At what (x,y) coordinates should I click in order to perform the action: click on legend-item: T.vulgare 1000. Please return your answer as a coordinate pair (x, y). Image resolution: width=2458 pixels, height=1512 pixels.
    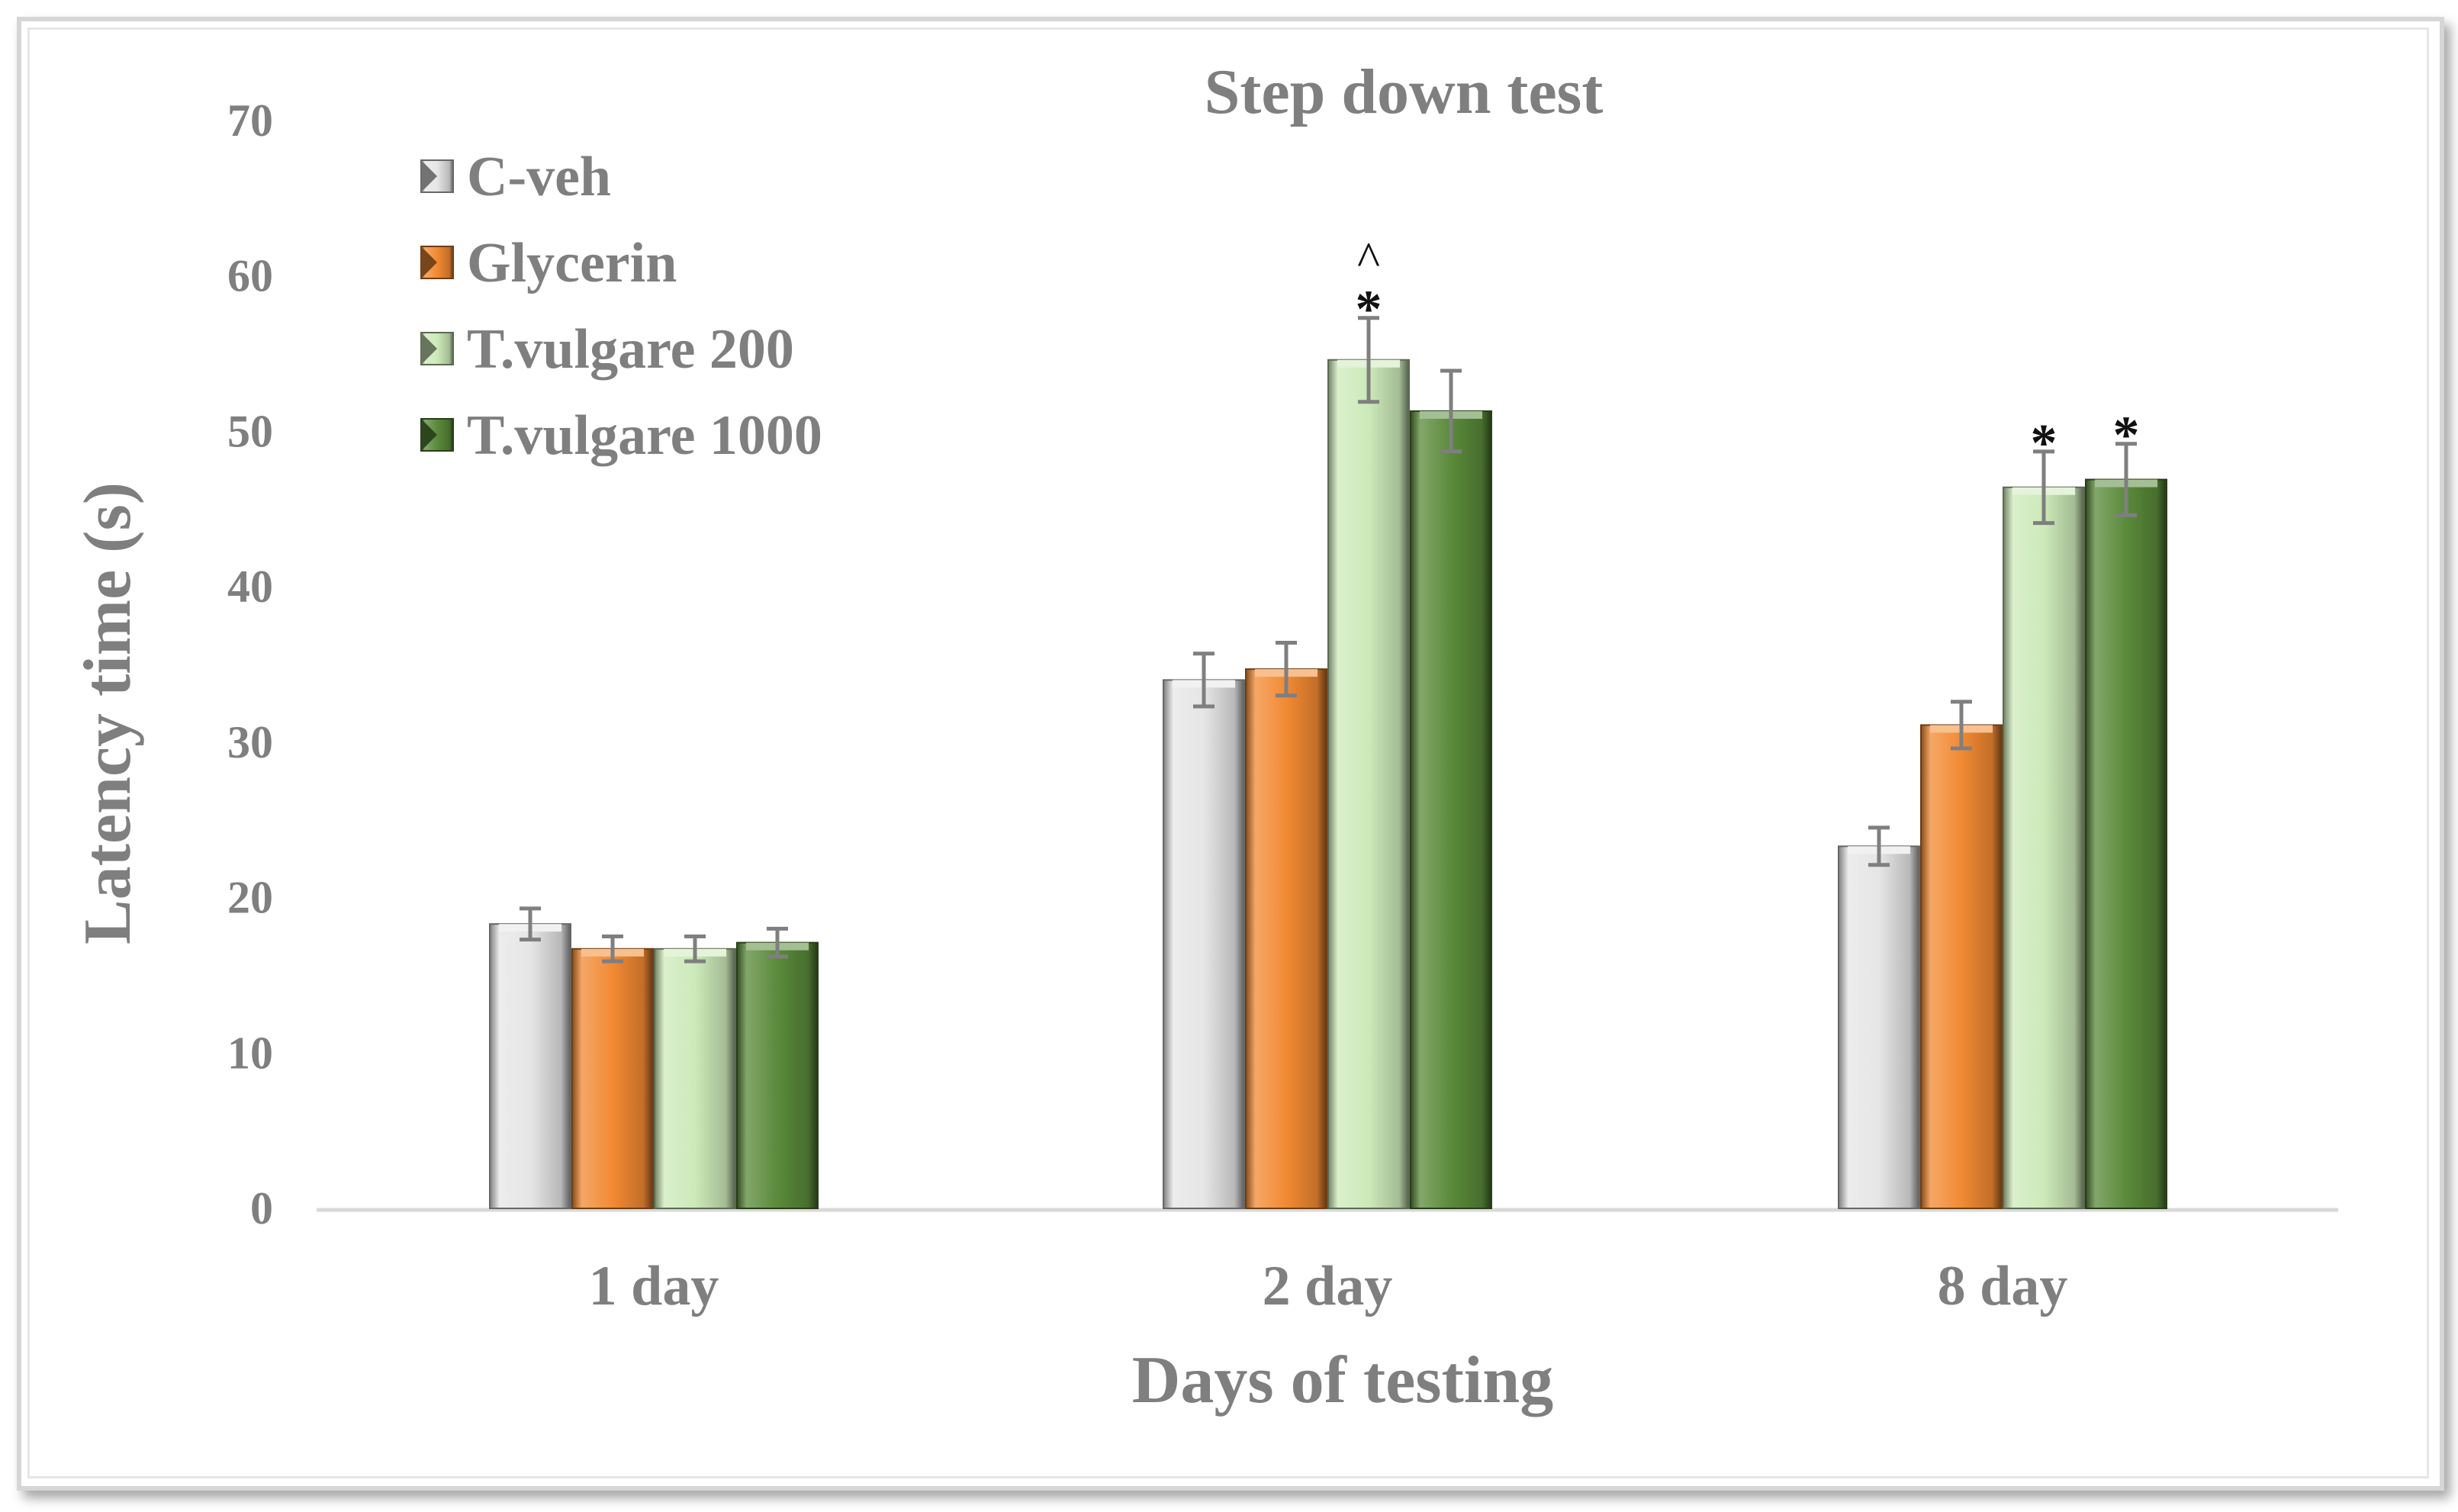
    Looking at the image, I should click on (621, 436).